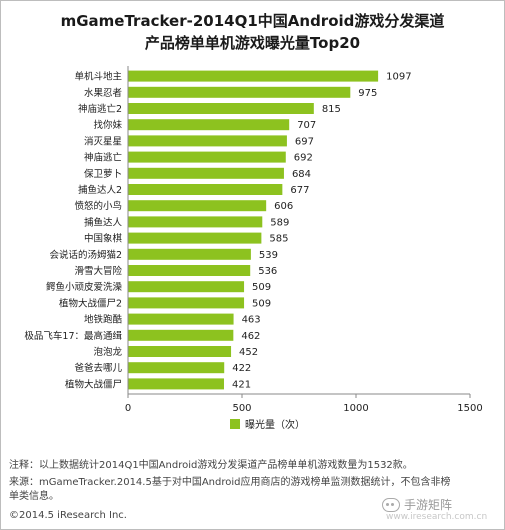 Image resolution: width=505 pixels, height=530 pixels. Describe the element at coordinates (103, 222) in the screenshot. I see `category-label-9: 捕鱼达人` at that location.